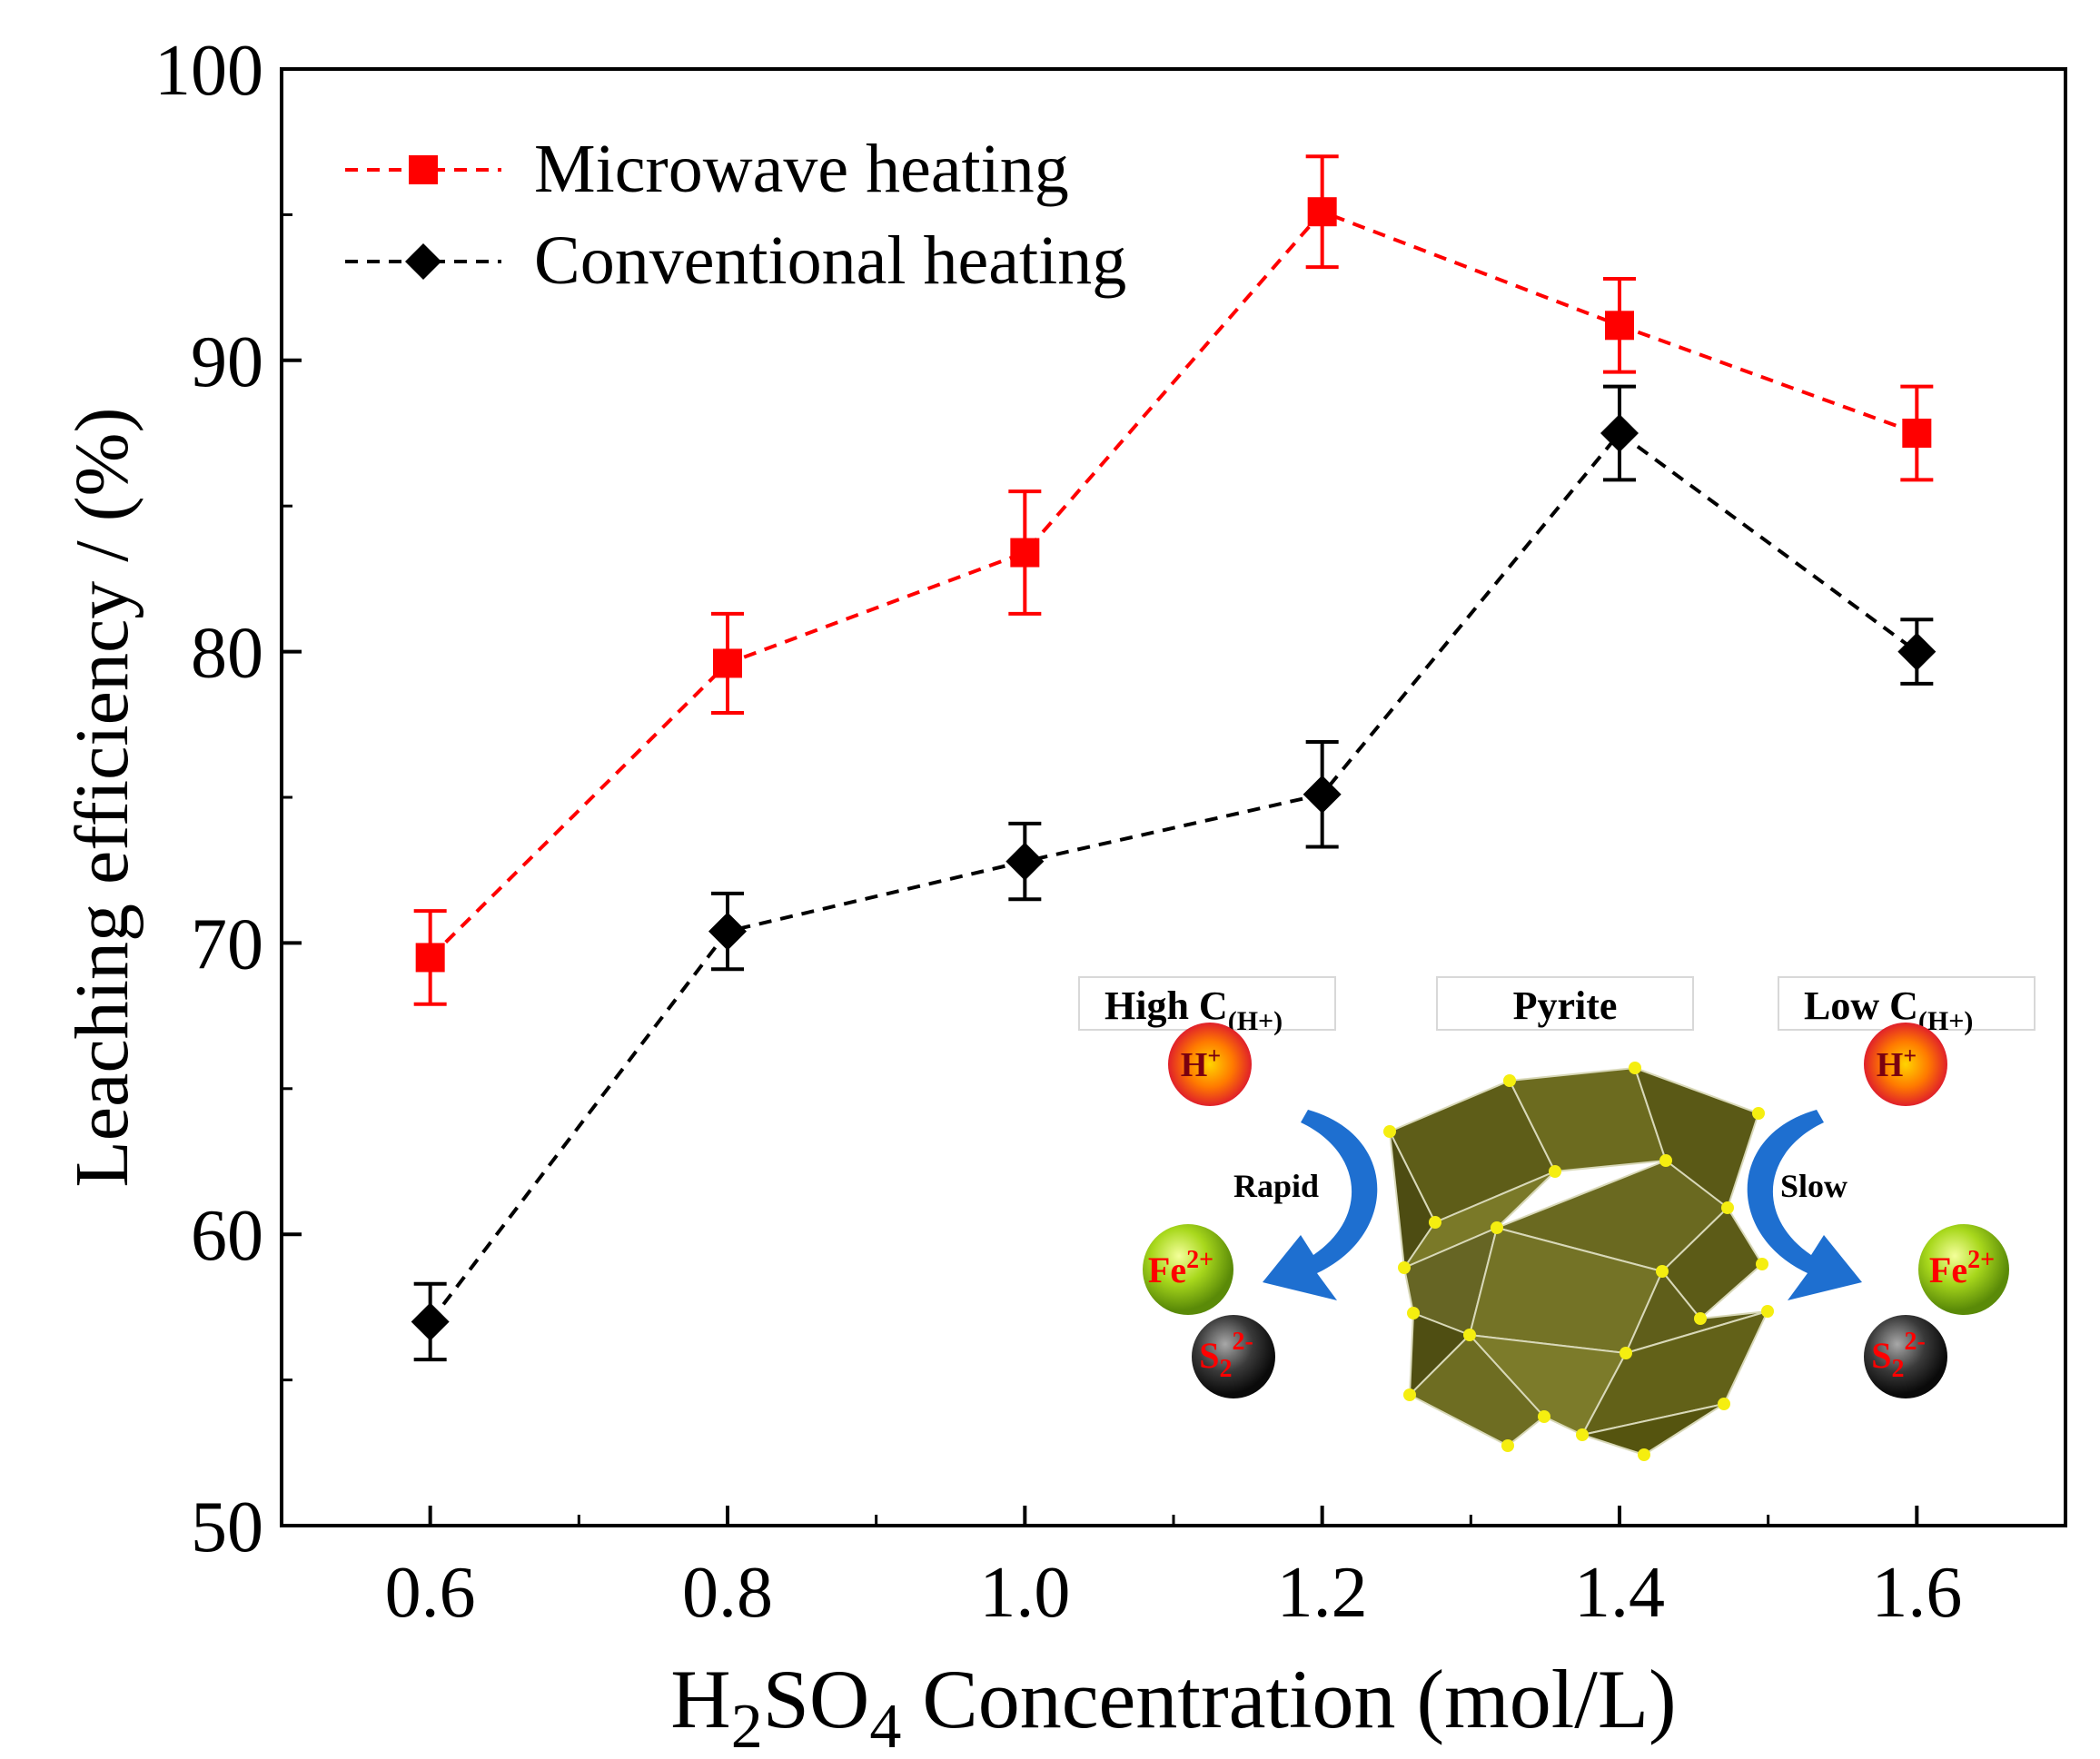  Describe the element at coordinates (1173, 1706) in the screenshot. I see `x-axis-label: H2SO4 Concentration (mol/L)` at that location.